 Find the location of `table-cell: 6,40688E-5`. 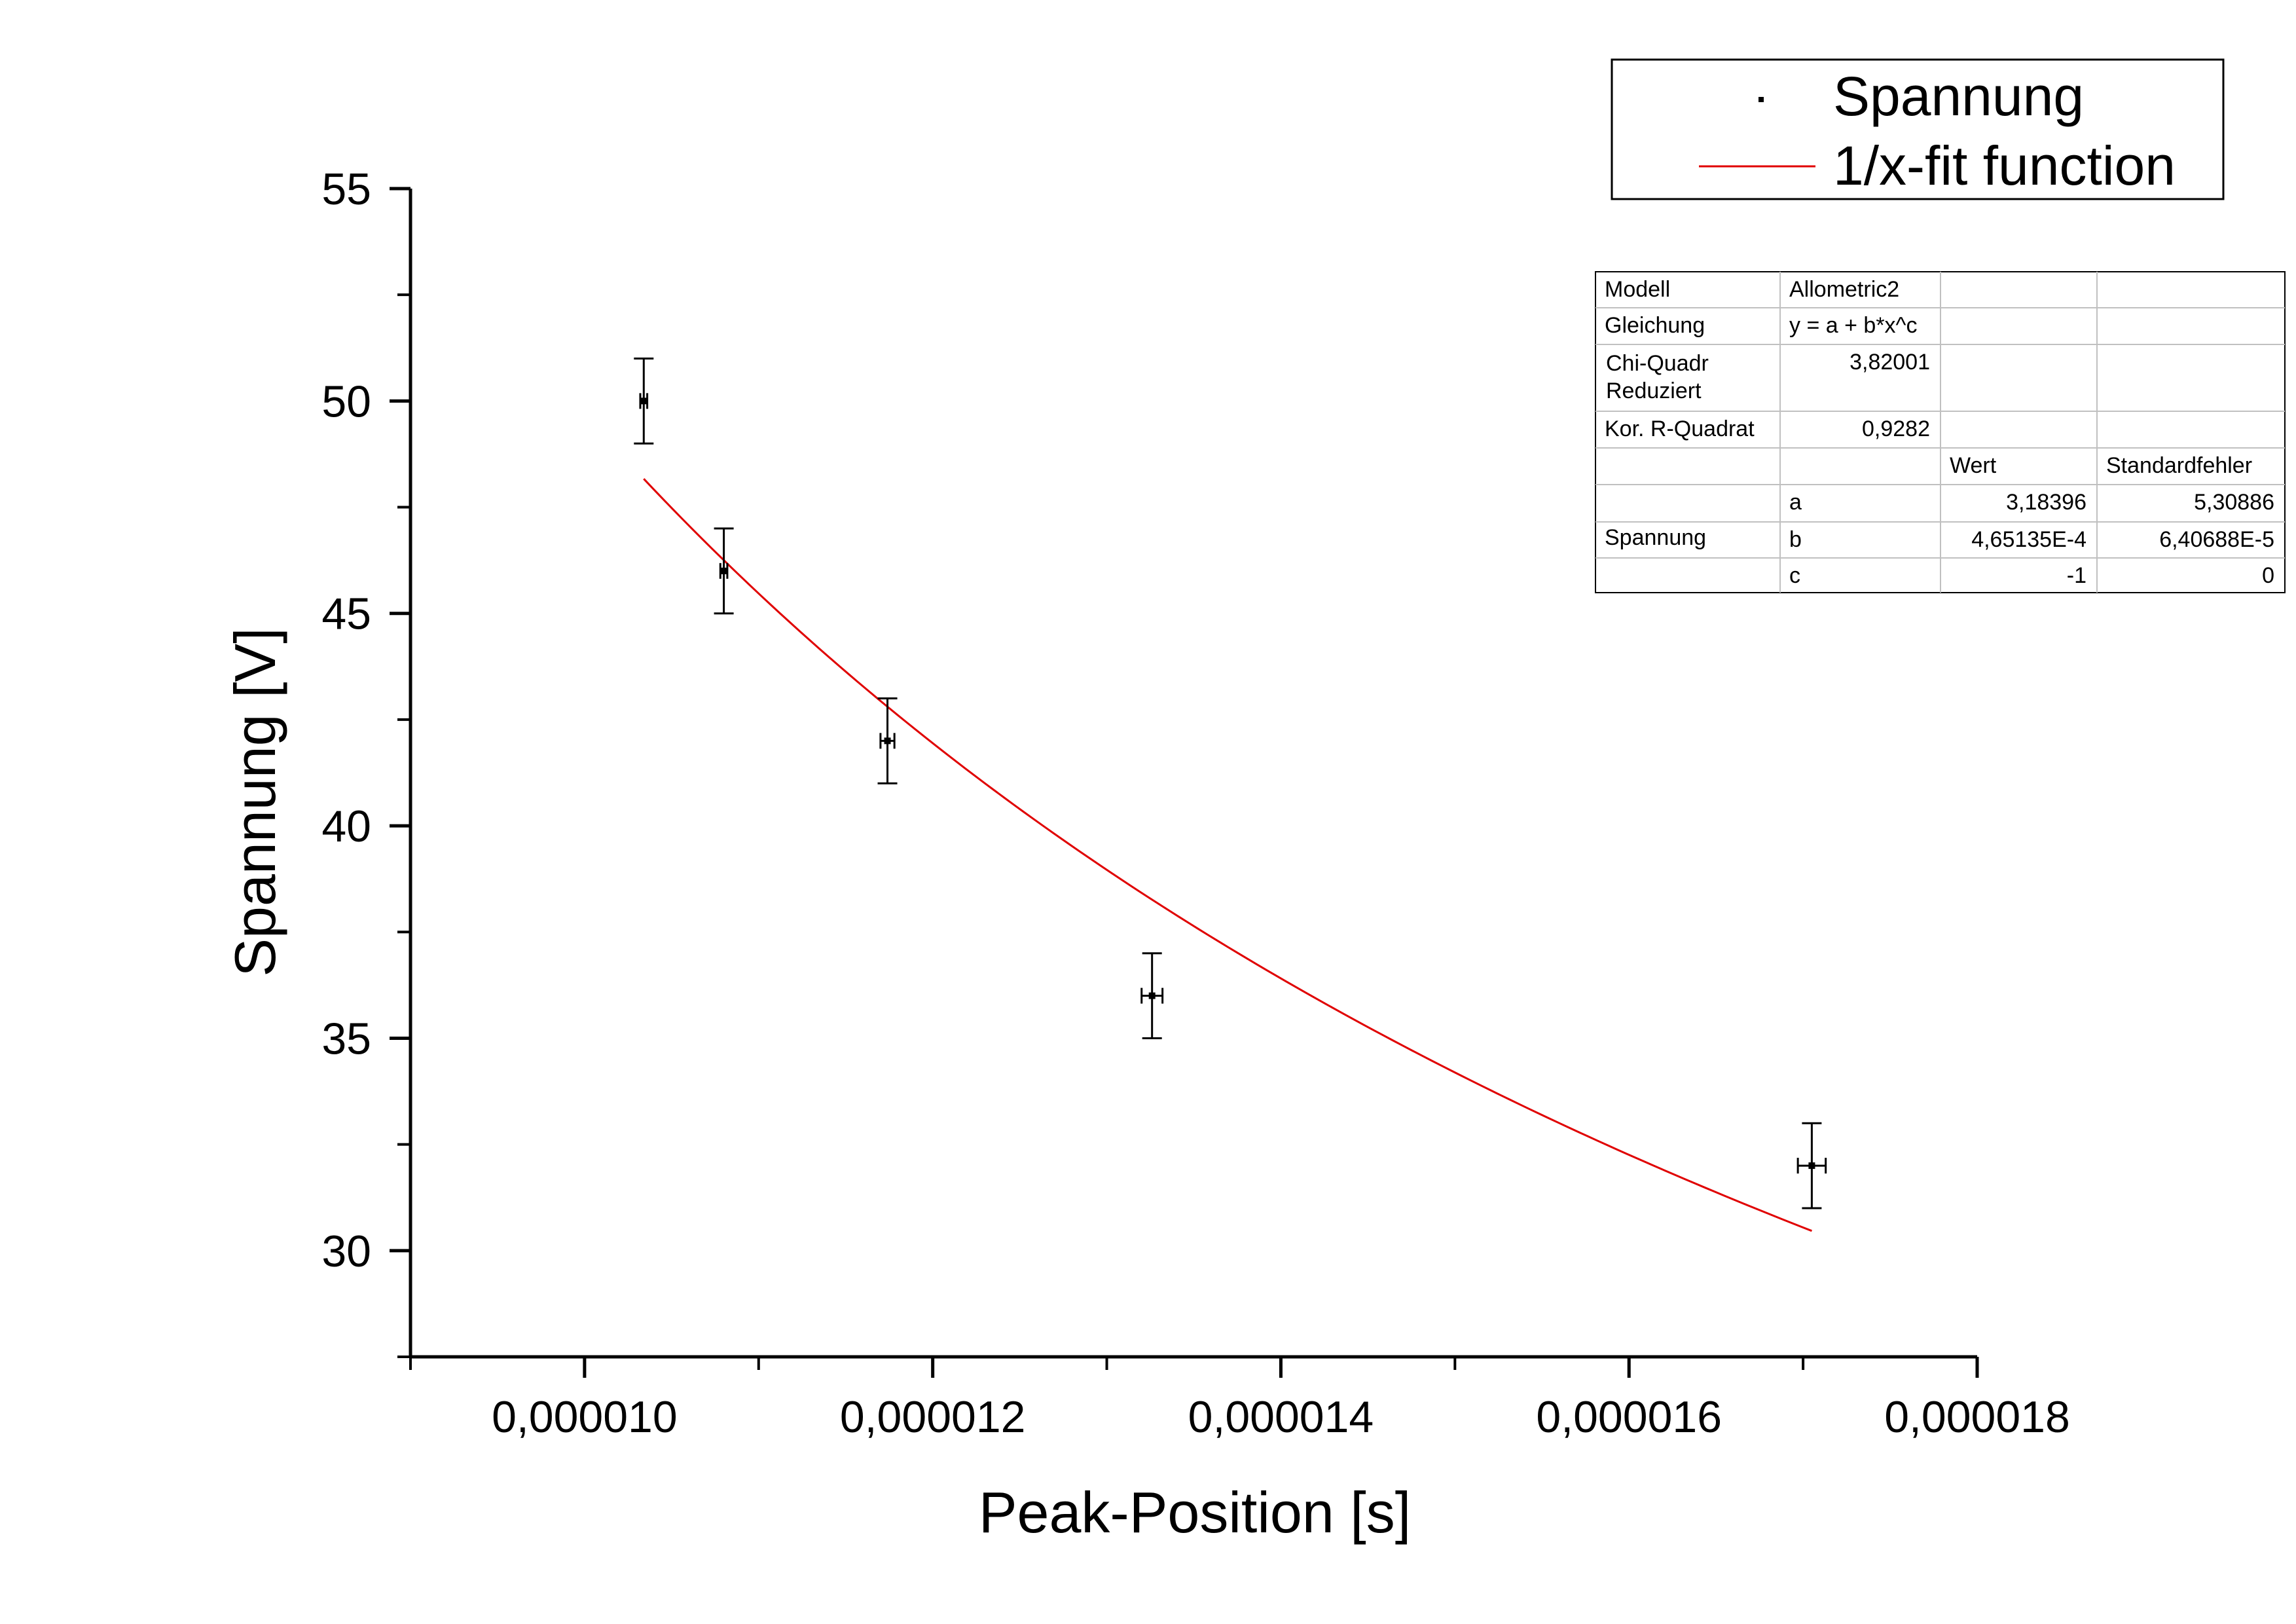

table-cell: 6,40688E-5 is located at coordinates (2216, 539).